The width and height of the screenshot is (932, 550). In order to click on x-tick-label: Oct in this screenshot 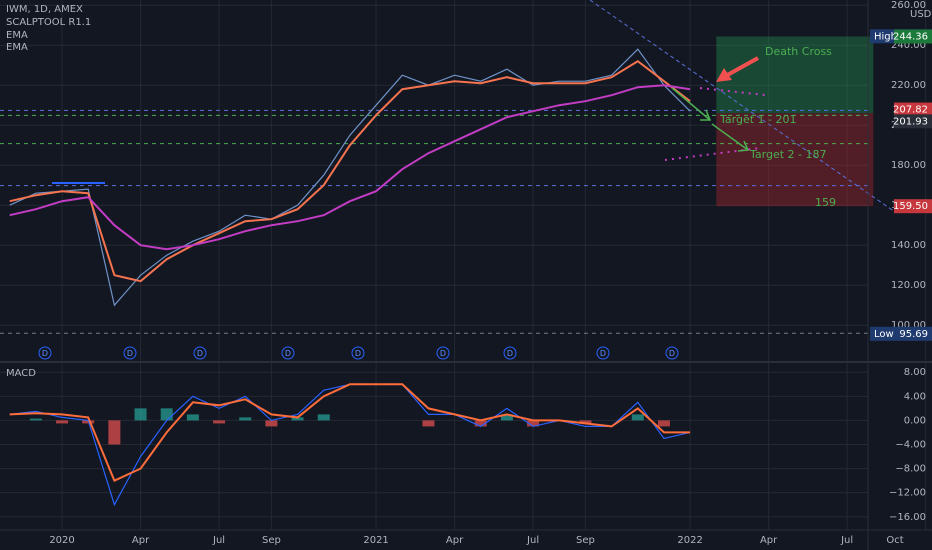, I will do `click(894, 540)`.